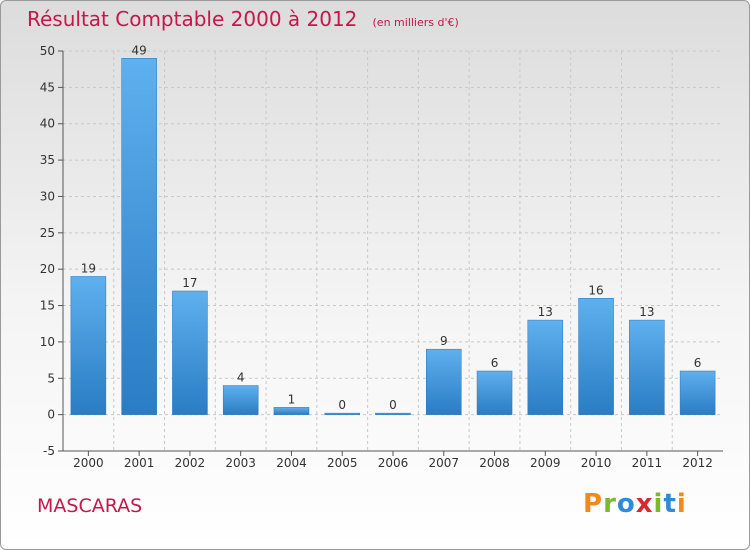 This screenshot has height=550, width=750. I want to click on y-tick-label: 35, so click(47, 160).